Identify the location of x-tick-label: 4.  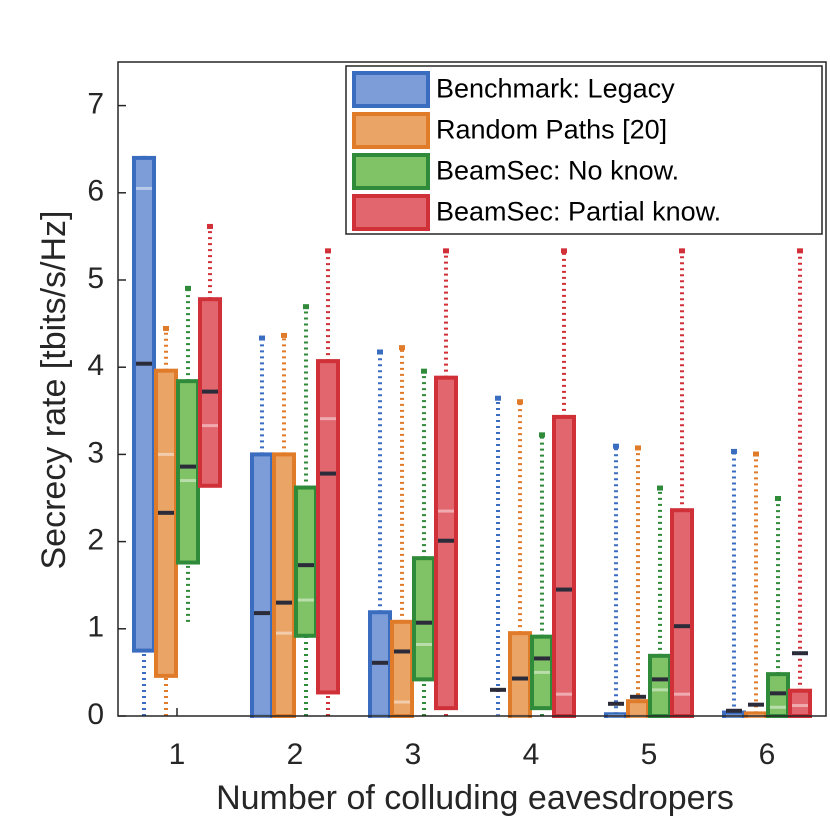
(531, 754).